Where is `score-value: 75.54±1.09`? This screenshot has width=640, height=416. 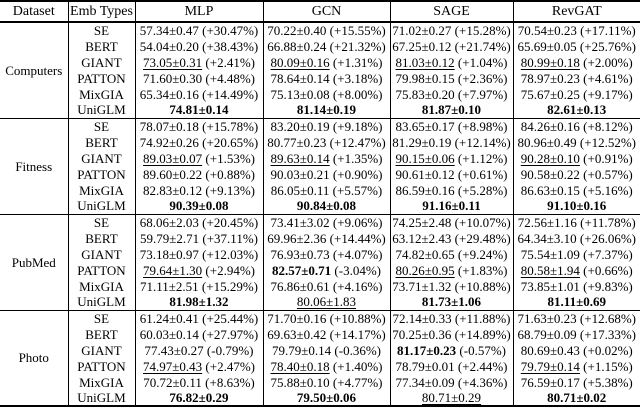 score-value: 75.54±1.09 is located at coordinates (550, 254).